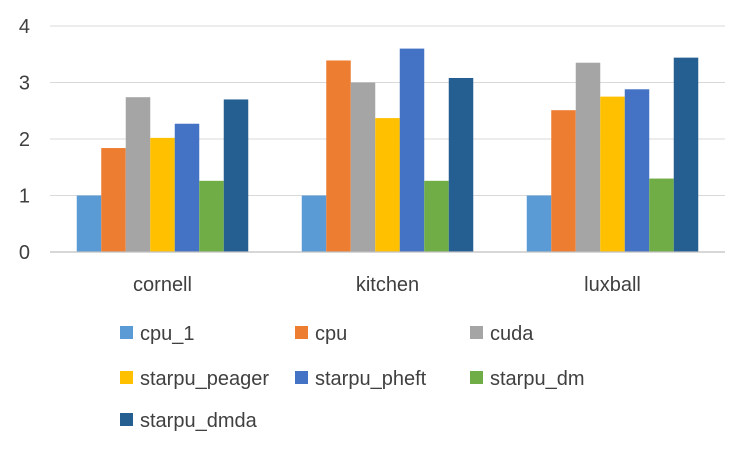 This screenshot has width=750, height=450. What do you see at coordinates (126, 377) in the screenshot?
I see `legend-swatch-starpu_peager` at bounding box center [126, 377].